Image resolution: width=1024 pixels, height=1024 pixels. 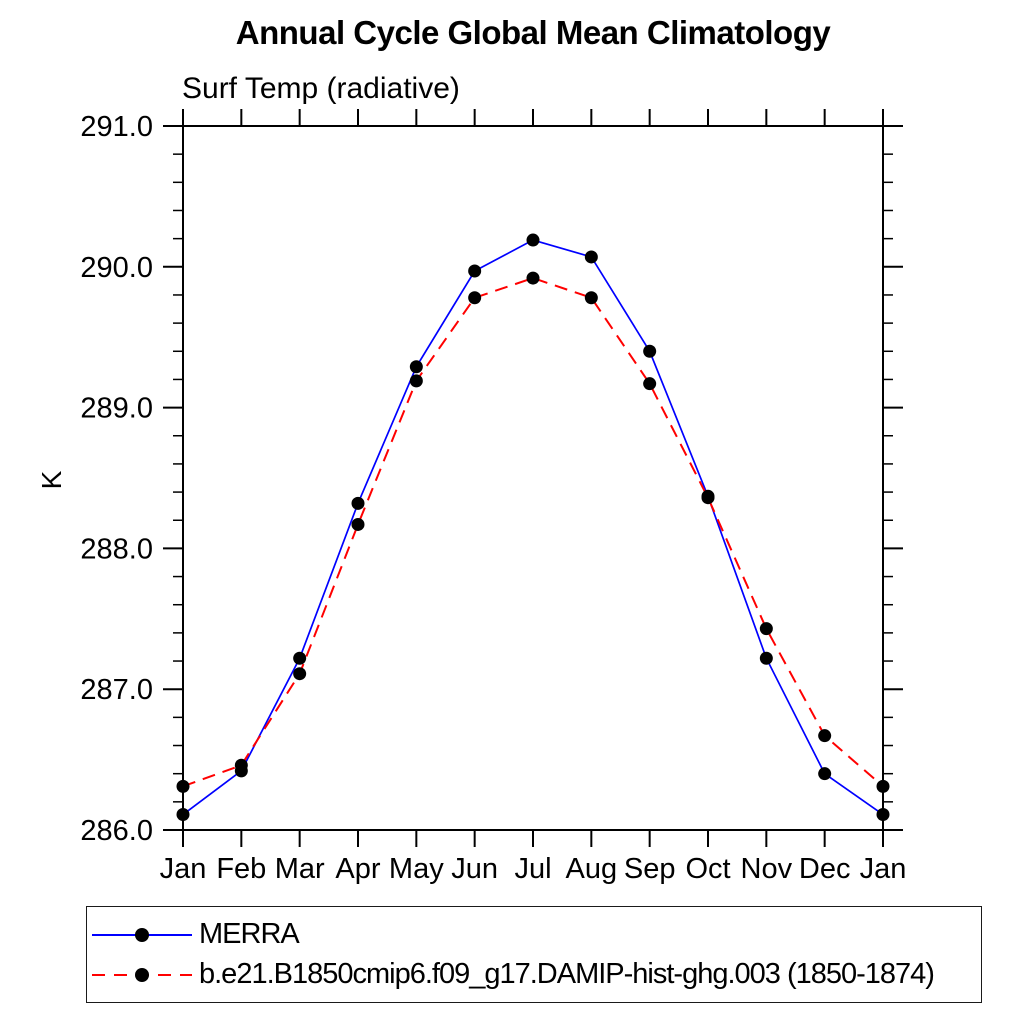 I want to click on legend-line-dashed-icon, so click(x=142, y=974).